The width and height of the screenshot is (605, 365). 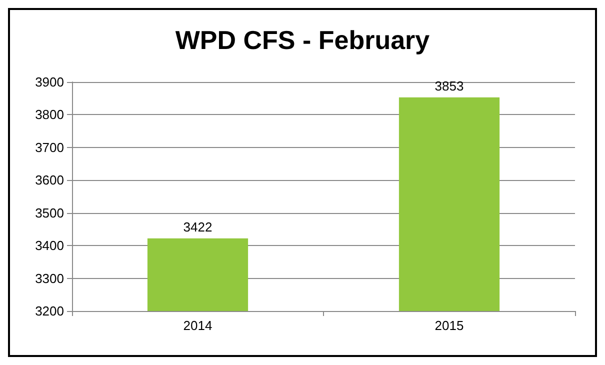 What do you see at coordinates (49, 114) in the screenshot?
I see `y-tick-label: 3800` at bounding box center [49, 114].